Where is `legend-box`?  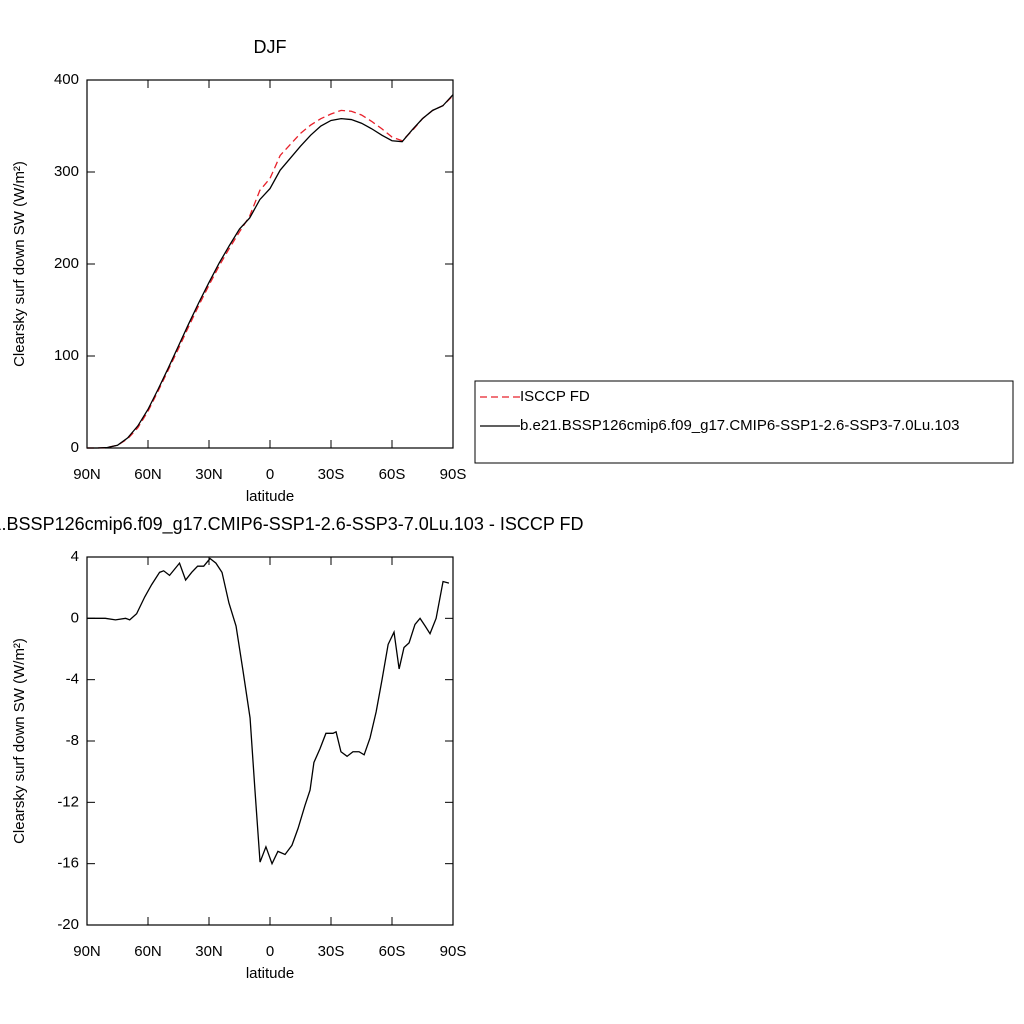
legend-box is located at coordinates (744, 422).